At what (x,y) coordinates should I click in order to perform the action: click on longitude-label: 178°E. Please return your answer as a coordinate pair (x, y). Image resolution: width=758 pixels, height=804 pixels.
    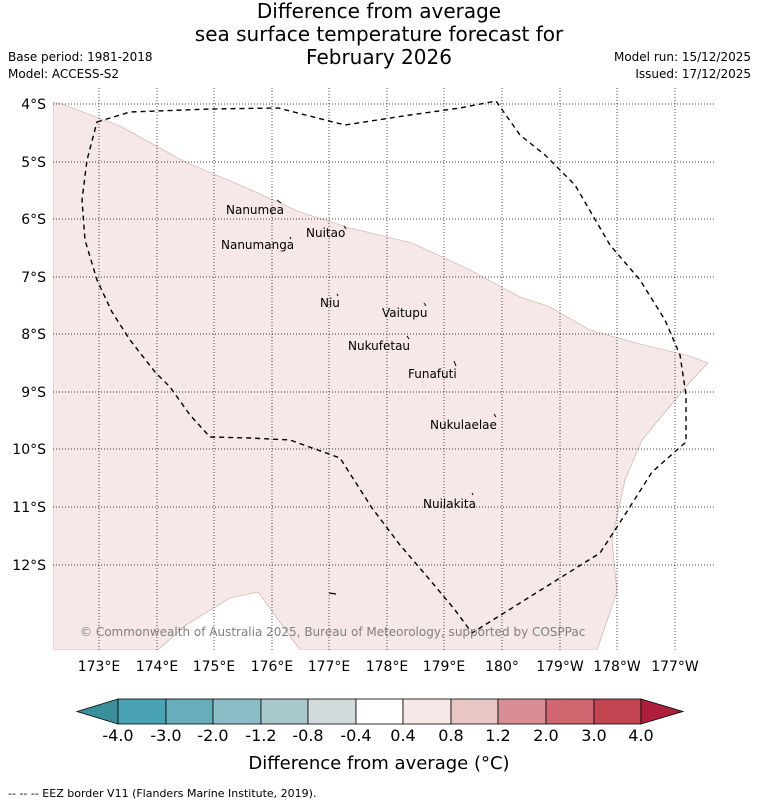
    Looking at the image, I should click on (387, 667).